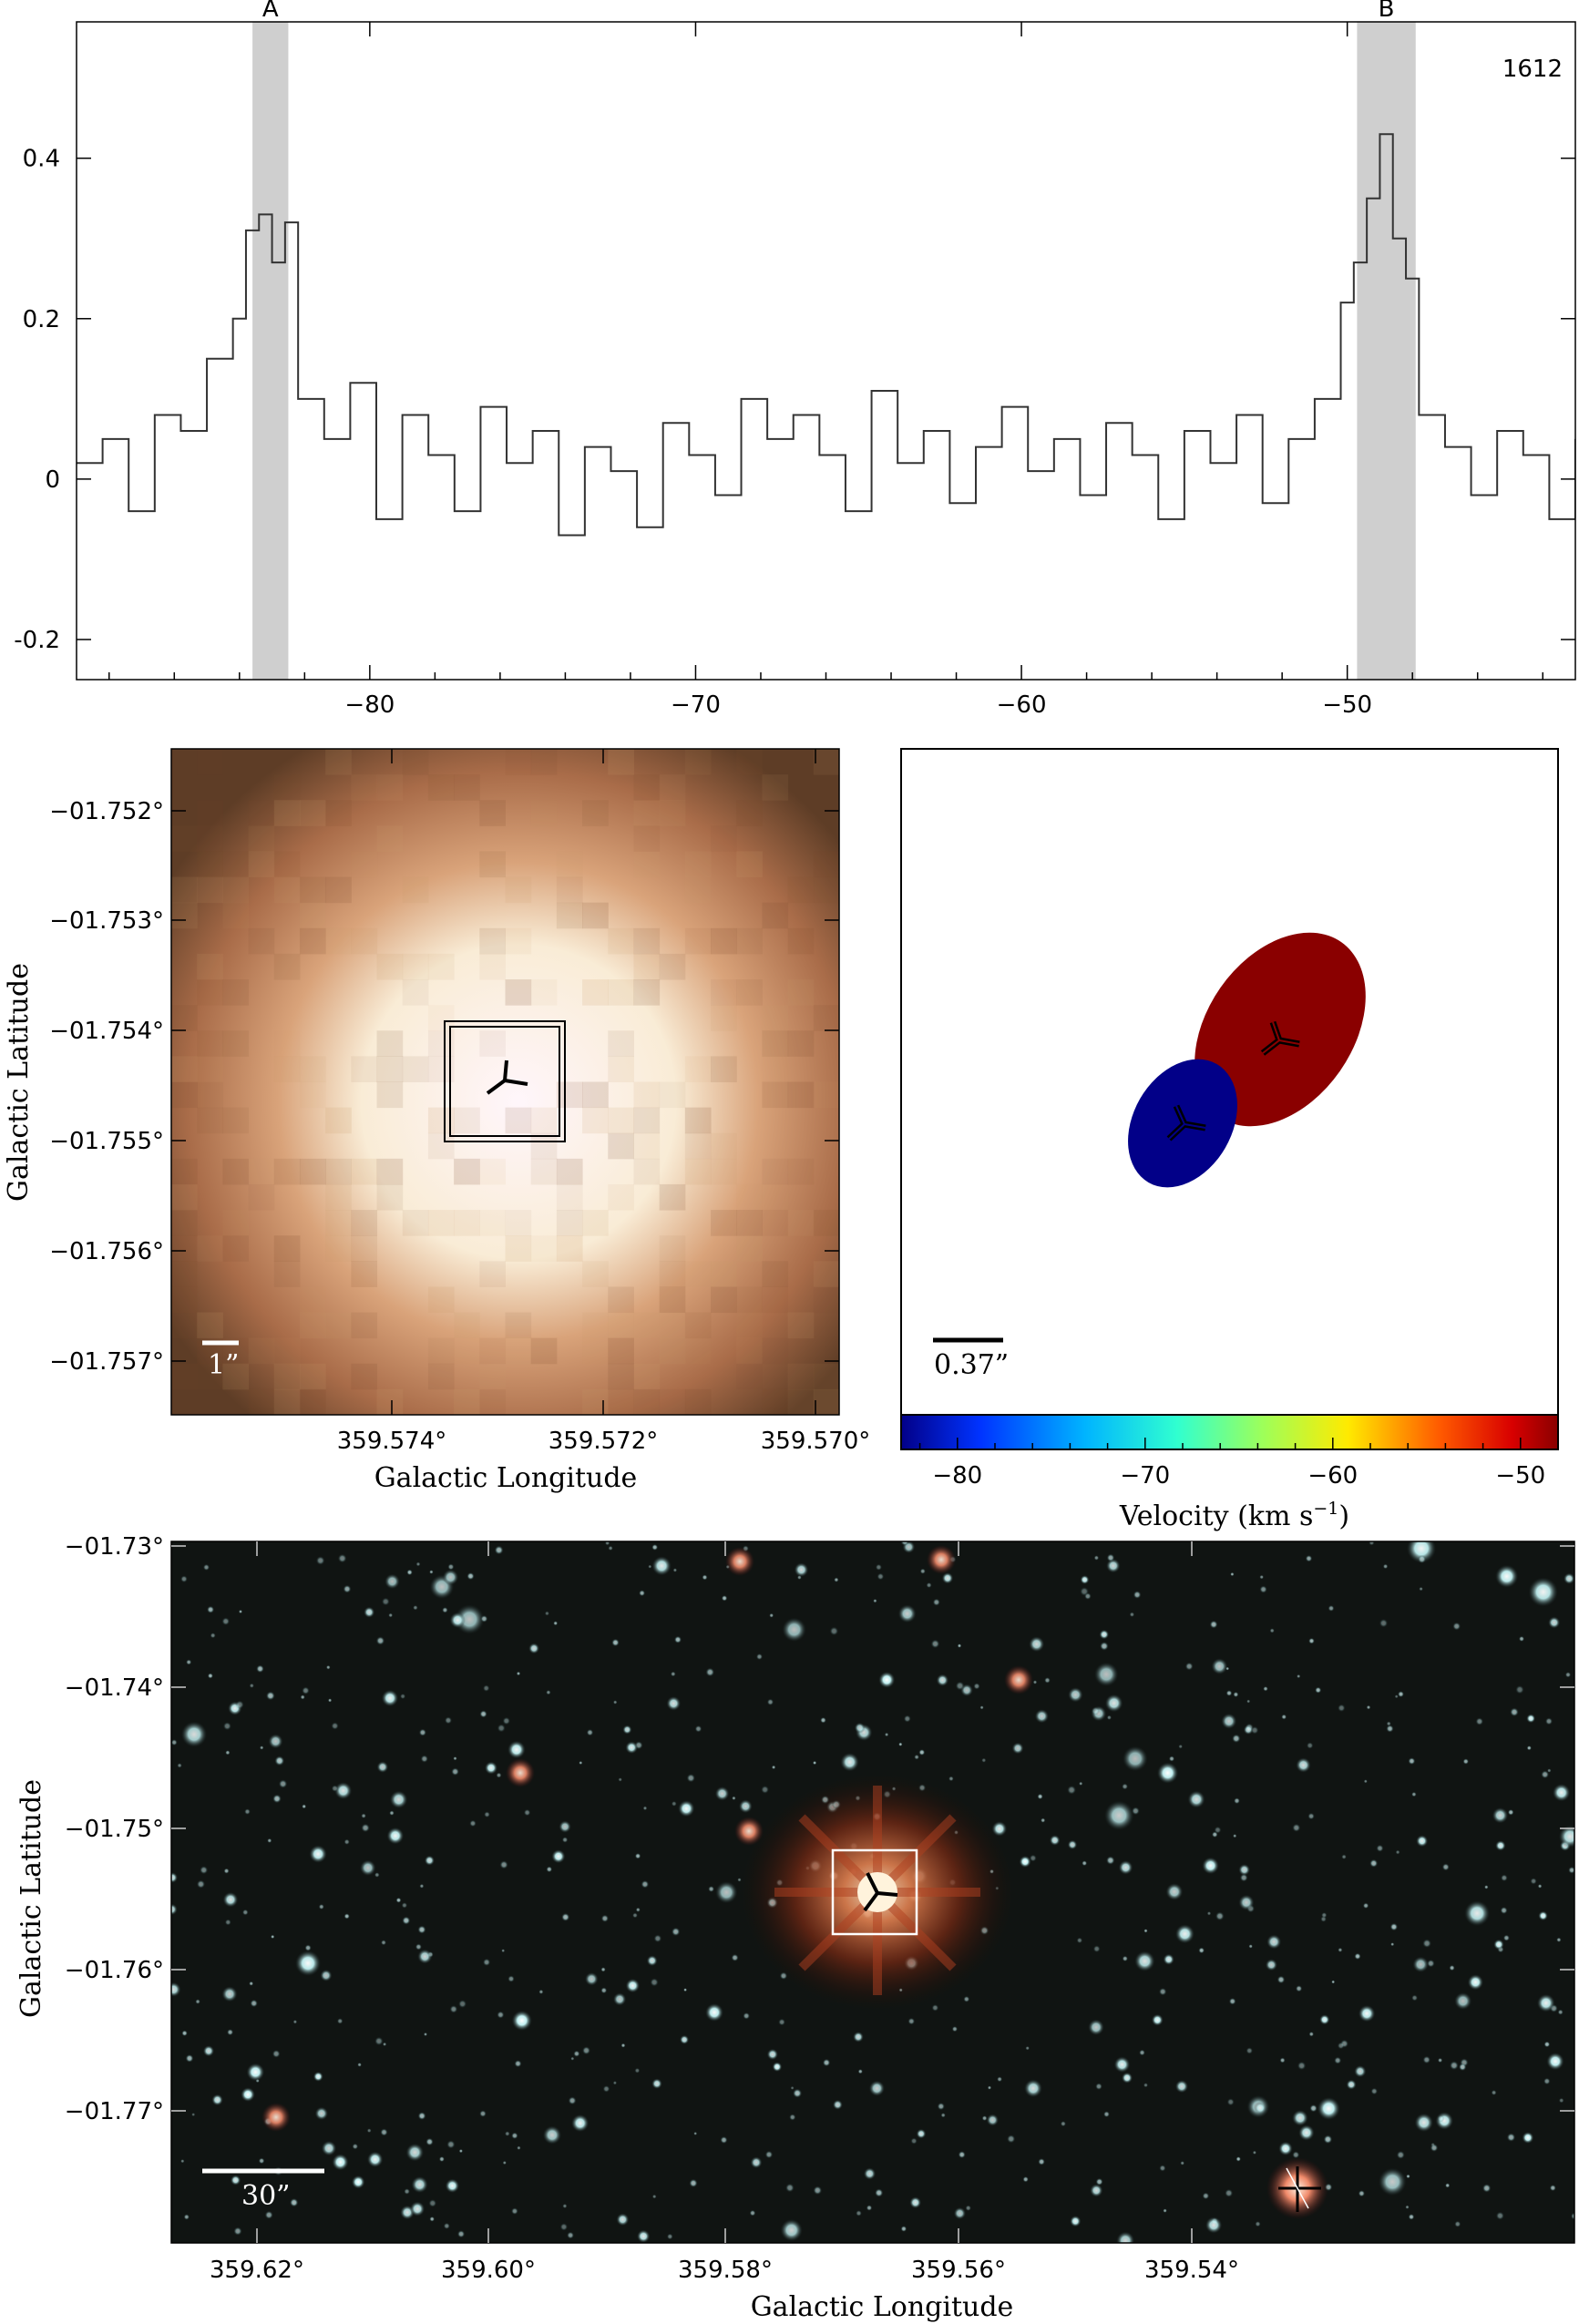 The image size is (1579, 2324). I want to click on wide-ytick-label: −01.73°, so click(114, 1547).